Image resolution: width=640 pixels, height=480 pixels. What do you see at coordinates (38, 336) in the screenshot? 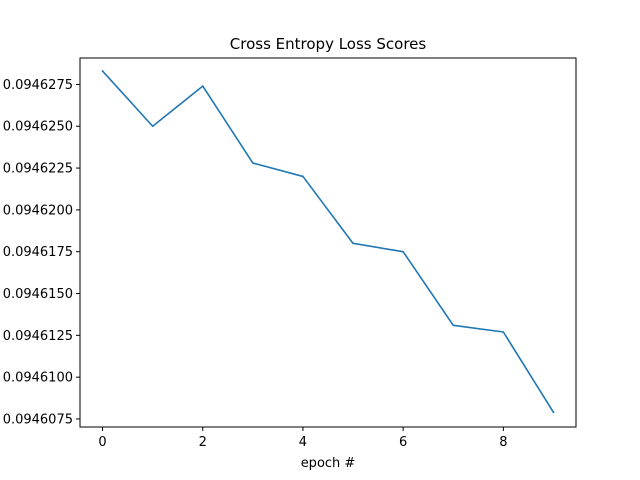
I see `y-tick-label: 0.0946125` at bounding box center [38, 336].